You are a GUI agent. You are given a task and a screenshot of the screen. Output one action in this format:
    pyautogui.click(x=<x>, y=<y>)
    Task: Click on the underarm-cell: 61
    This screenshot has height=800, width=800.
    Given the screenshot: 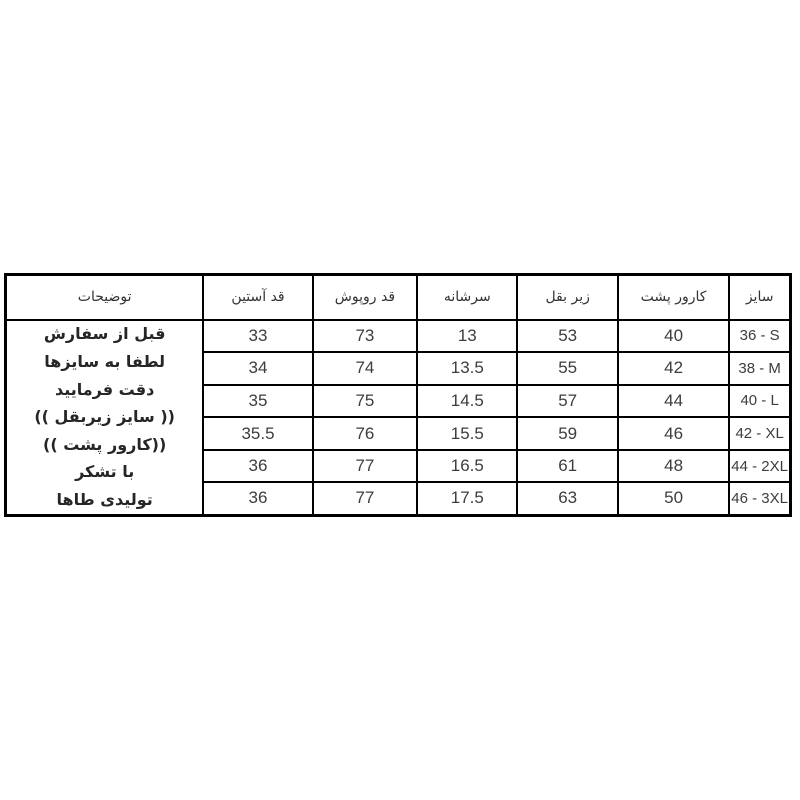 What is the action you would take?
    pyautogui.click(x=567, y=466)
    